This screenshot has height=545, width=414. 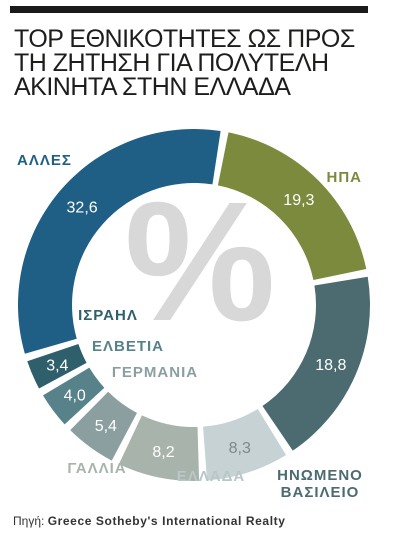 What do you see at coordinates (298, 200) in the screenshot?
I see `value-label-usa: 19,3` at bounding box center [298, 200].